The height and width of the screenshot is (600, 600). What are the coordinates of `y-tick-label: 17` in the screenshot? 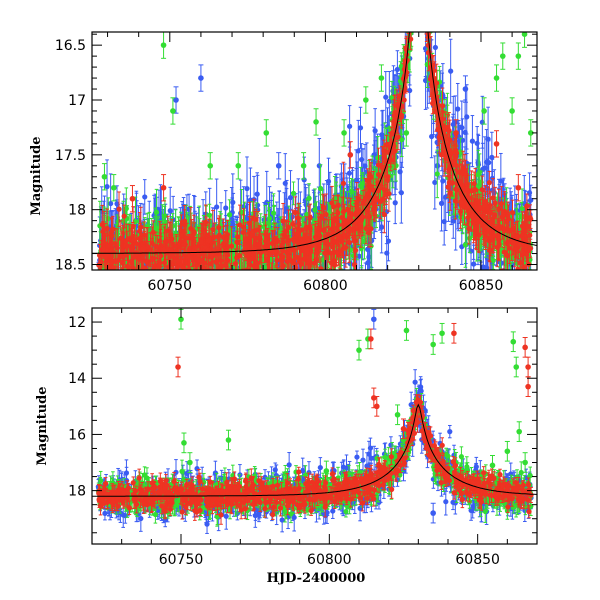 It's located at (77, 101).